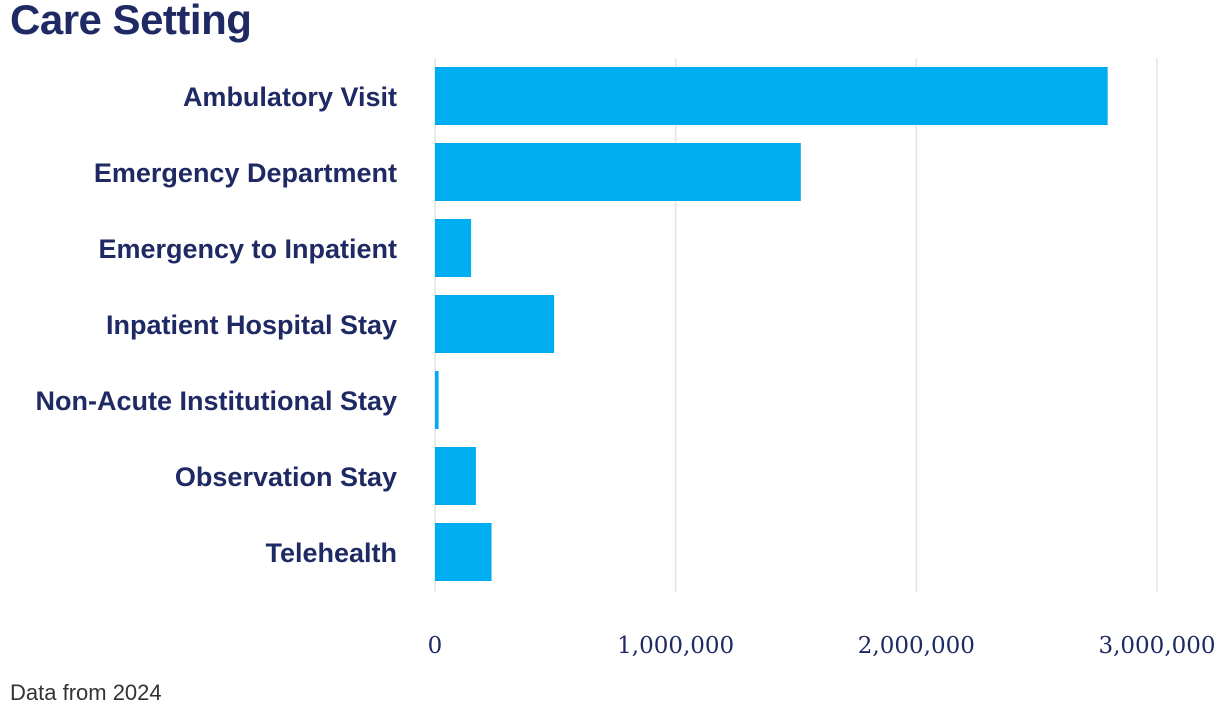  Describe the element at coordinates (771, 96) in the screenshot. I see `bar-ambulatory-visit` at that location.